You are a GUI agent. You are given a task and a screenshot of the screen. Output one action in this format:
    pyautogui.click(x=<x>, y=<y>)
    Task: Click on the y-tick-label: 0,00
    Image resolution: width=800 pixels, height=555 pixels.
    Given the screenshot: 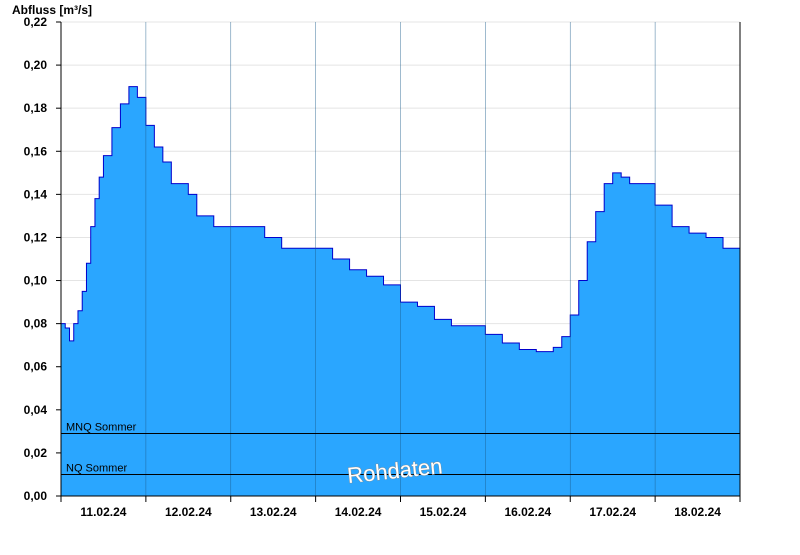 What is the action you would take?
    pyautogui.click(x=36, y=496)
    